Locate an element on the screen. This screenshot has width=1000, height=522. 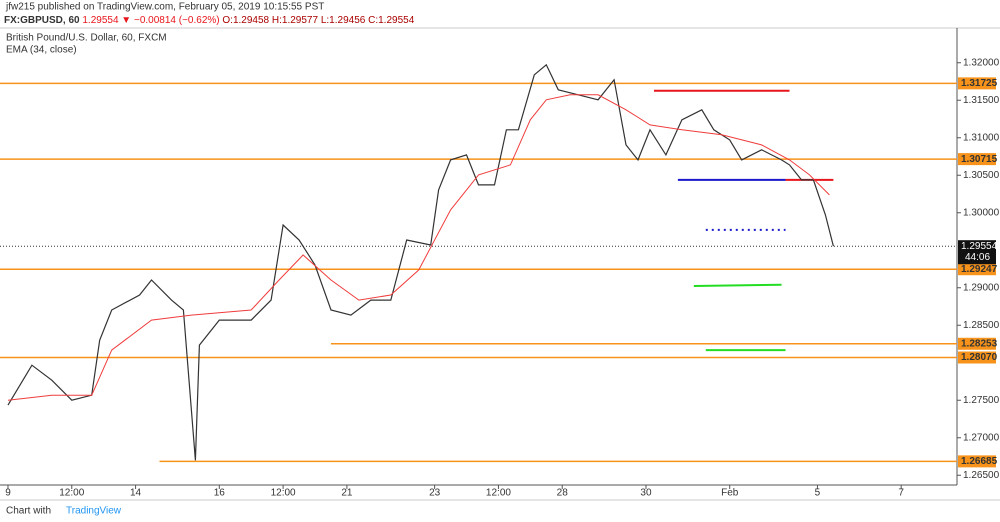
footer-prefix: Chart with is located at coordinates (28, 511).